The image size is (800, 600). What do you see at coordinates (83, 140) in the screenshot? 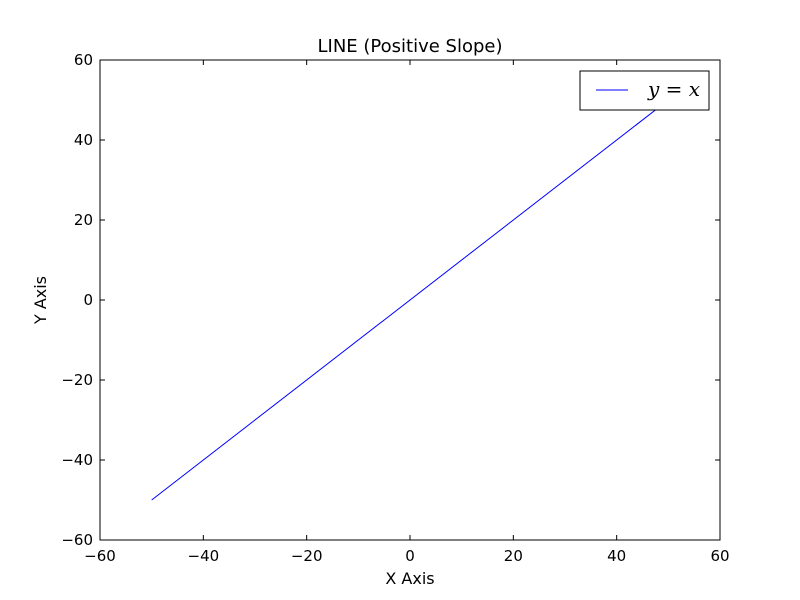
I see `y-tick-label: 40` at bounding box center [83, 140].